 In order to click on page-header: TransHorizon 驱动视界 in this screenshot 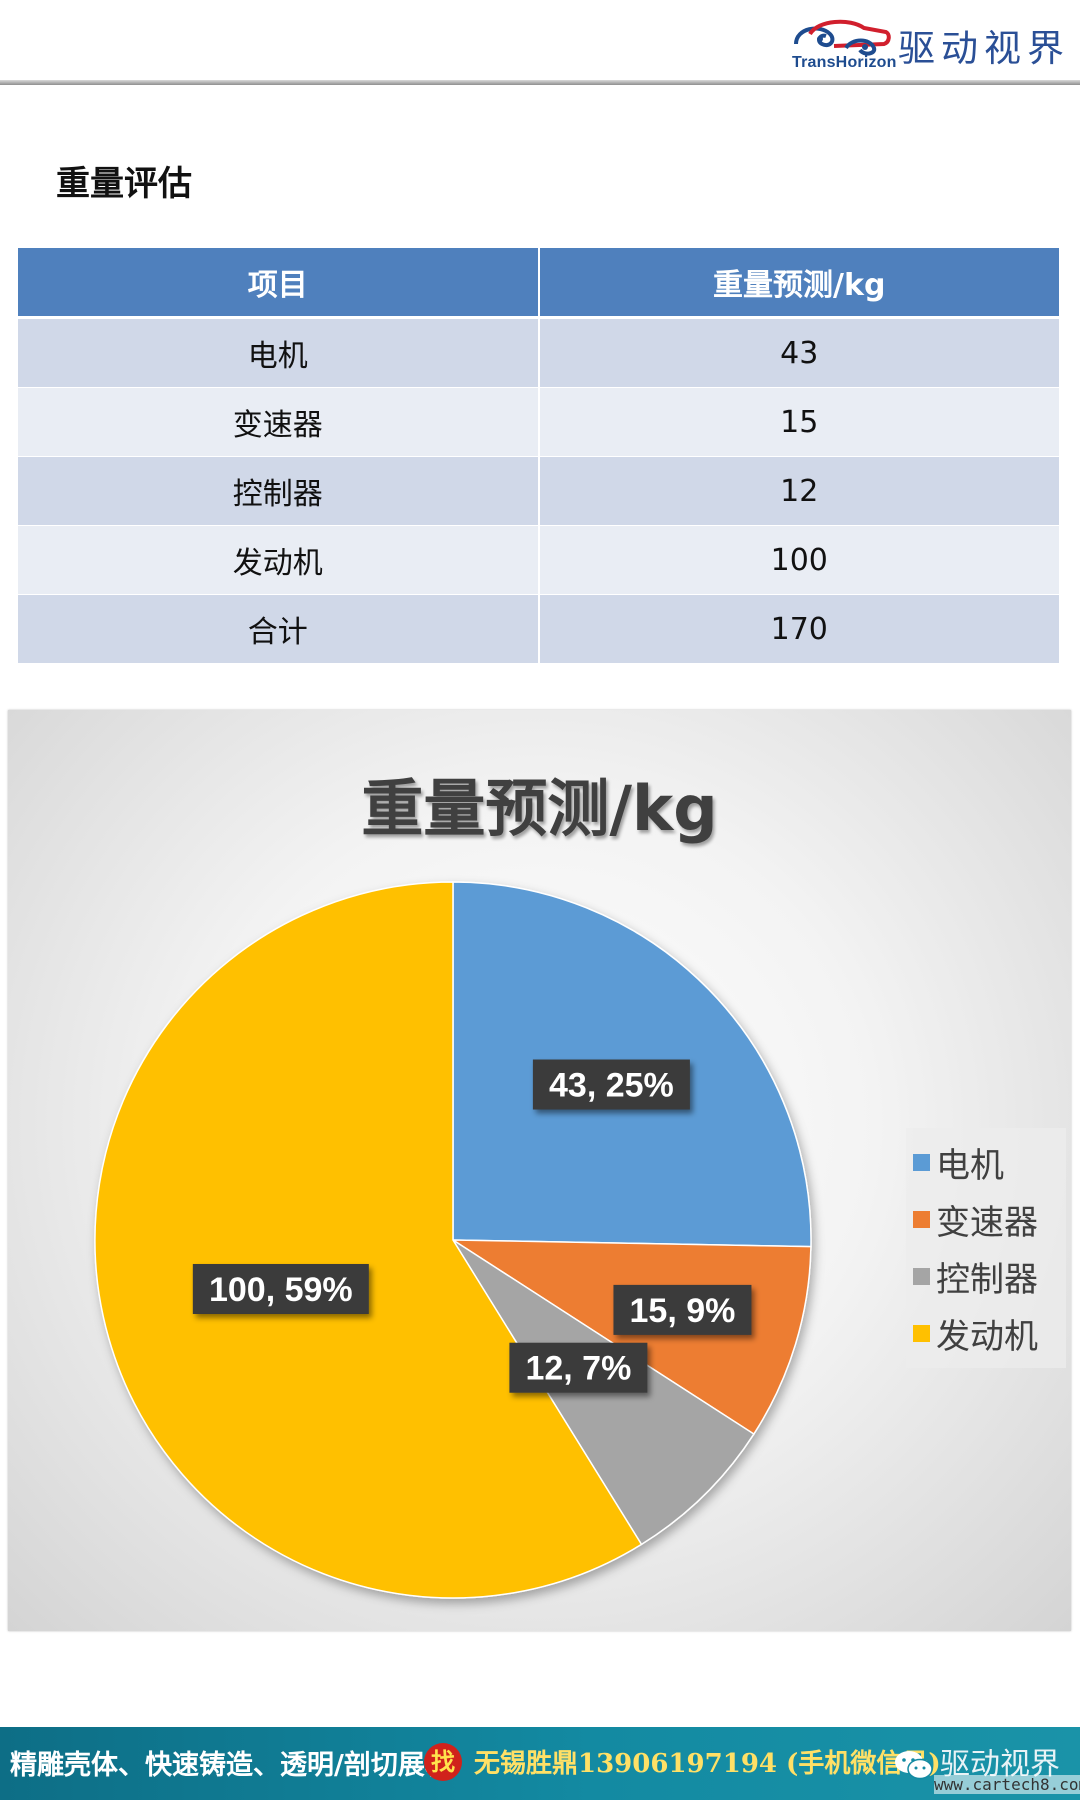, I will do `click(540, 42)`.